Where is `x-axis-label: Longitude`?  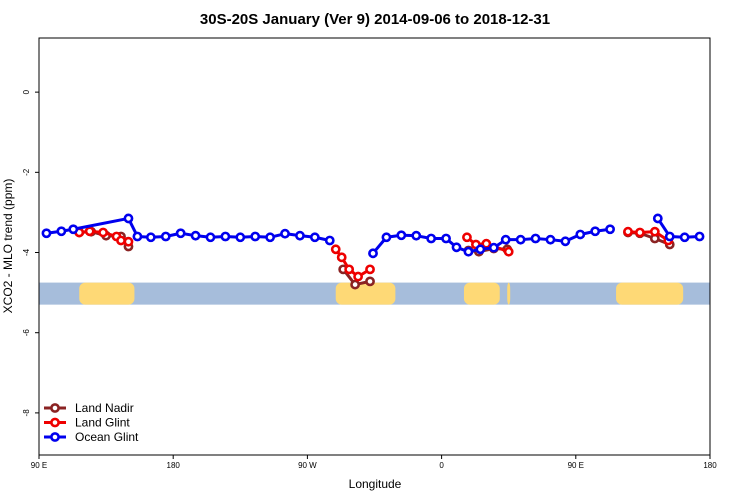 x-axis-label: Longitude is located at coordinates (375, 484).